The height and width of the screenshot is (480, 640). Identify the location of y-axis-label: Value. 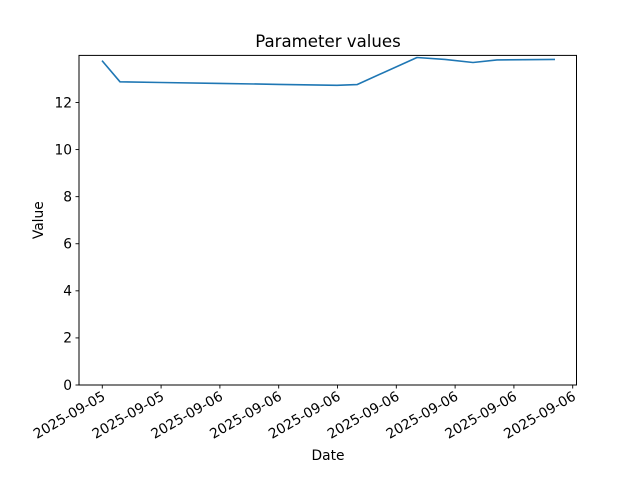
(39, 220).